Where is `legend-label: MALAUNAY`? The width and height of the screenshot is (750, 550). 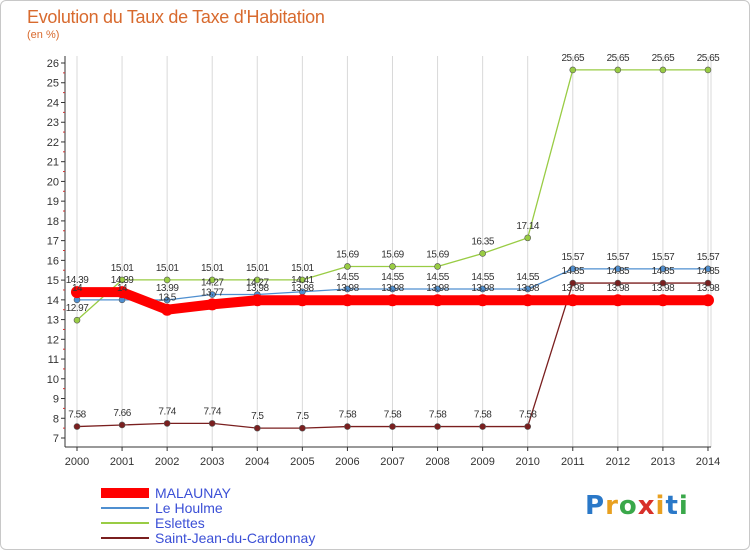 legend-label: MALAUNAY is located at coordinates (193, 492).